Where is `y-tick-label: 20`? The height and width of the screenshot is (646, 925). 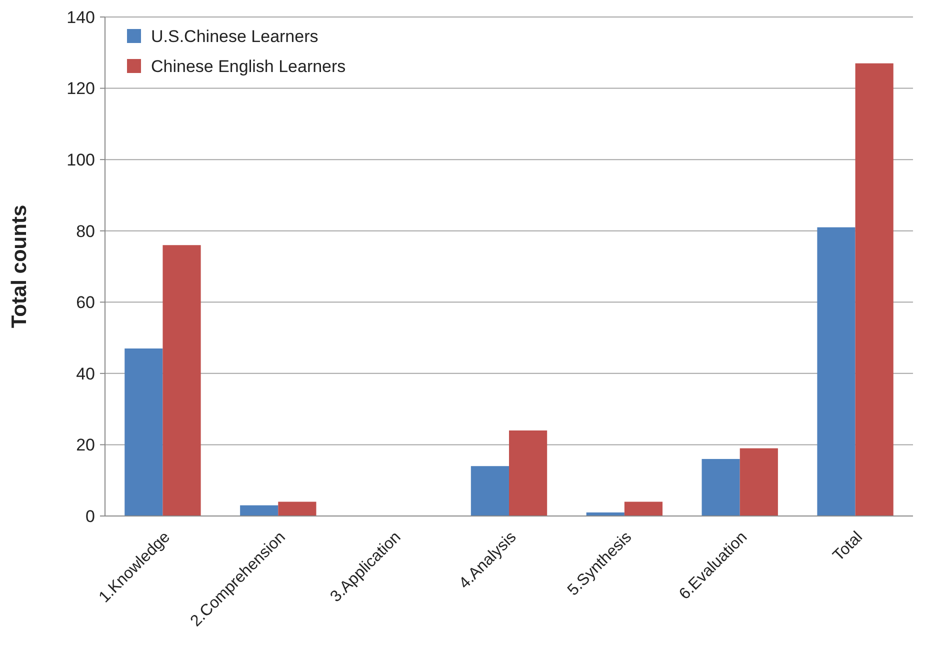
y-tick-label: 20 is located at coordinates (85, 445).